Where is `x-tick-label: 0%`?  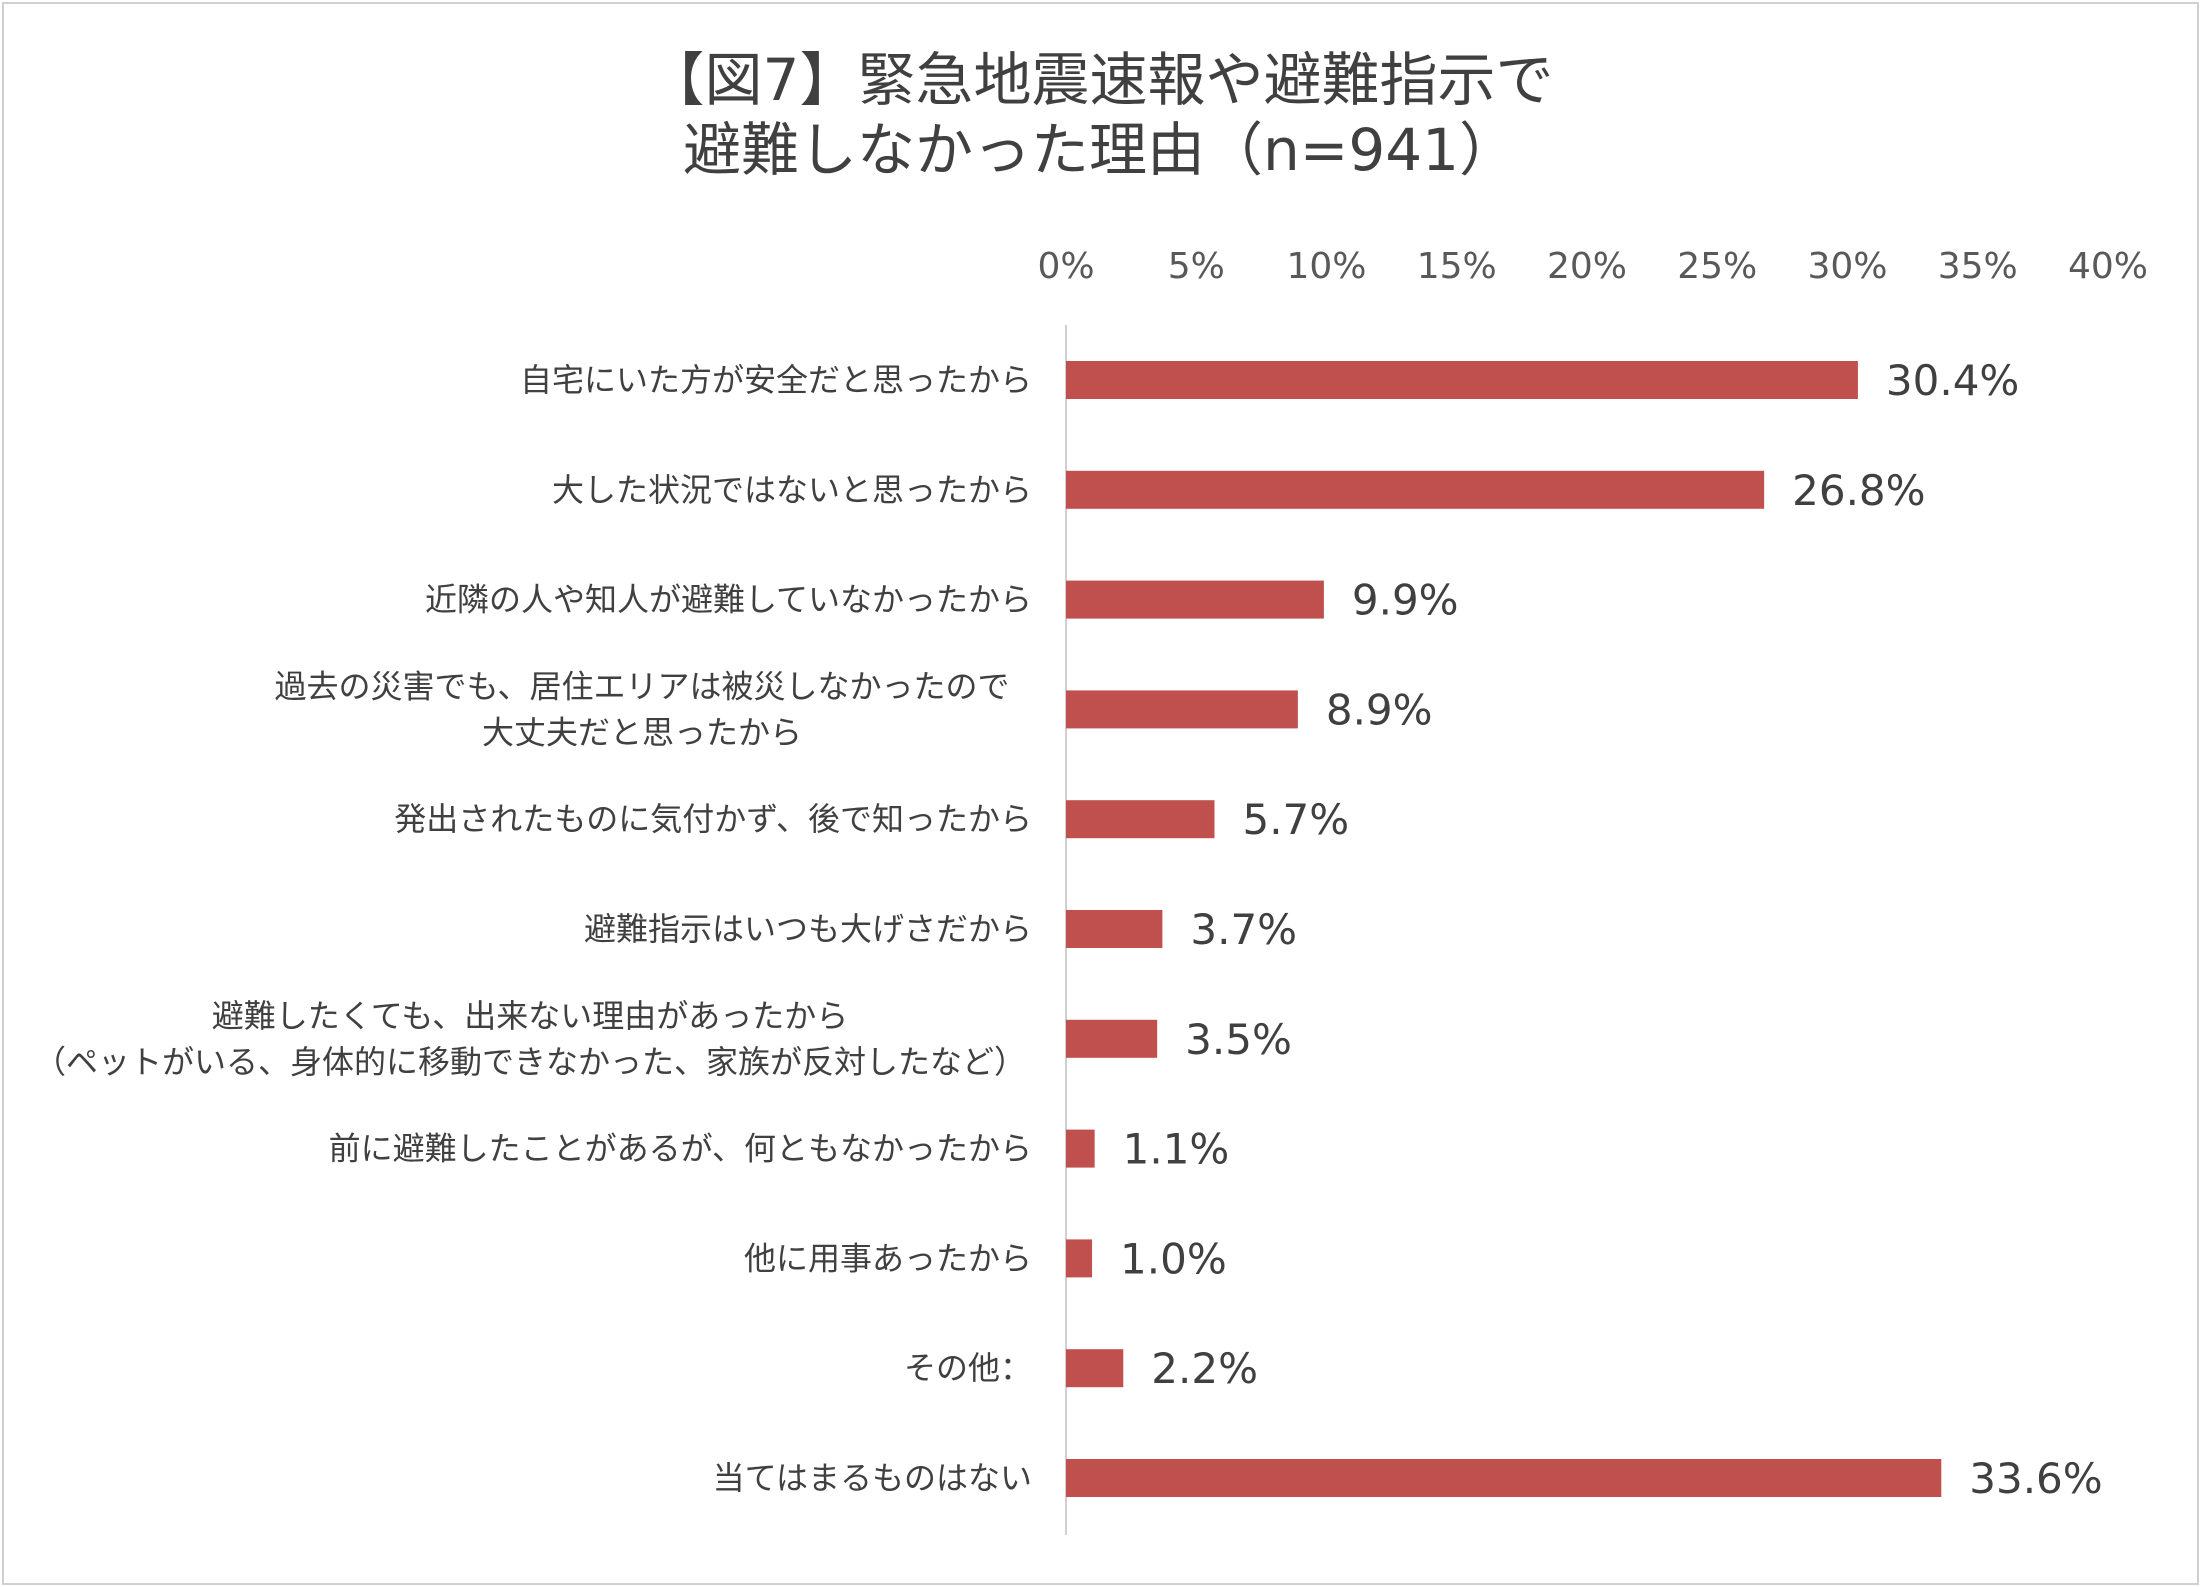
x-tick-label: 0% is located at coordinates (1065, 266).